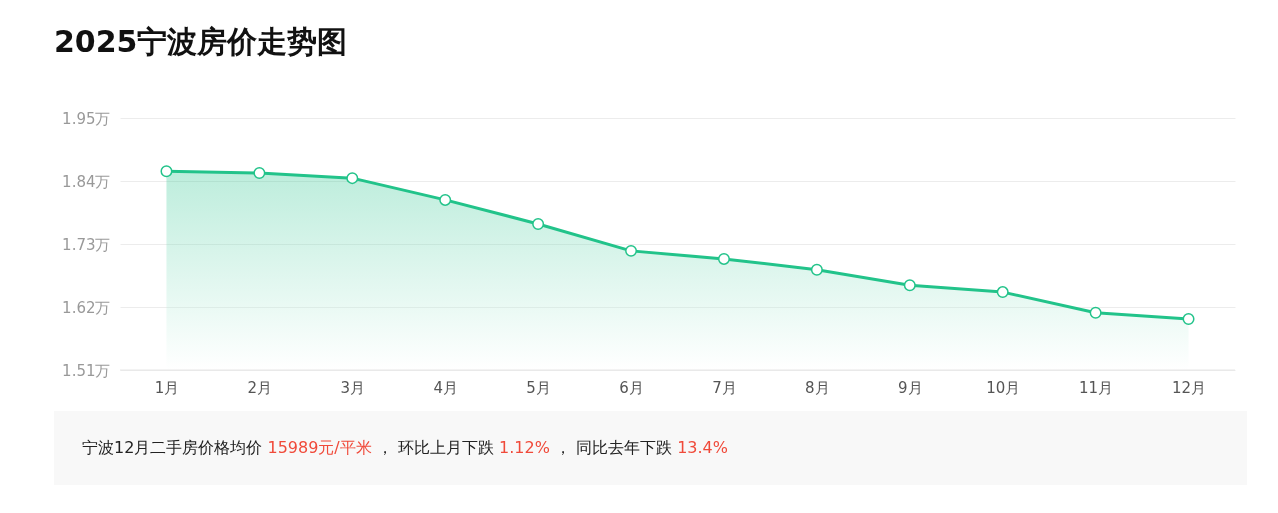 The image size is (1278, 513). Describe the element at coordinates (405, 447) in the screenshot. I see `text: 宁波12月二手房价格均价 15989元/平米 ， 环比上月下跌 1.12% ， 同比去年下跌 13.4%` at that location.